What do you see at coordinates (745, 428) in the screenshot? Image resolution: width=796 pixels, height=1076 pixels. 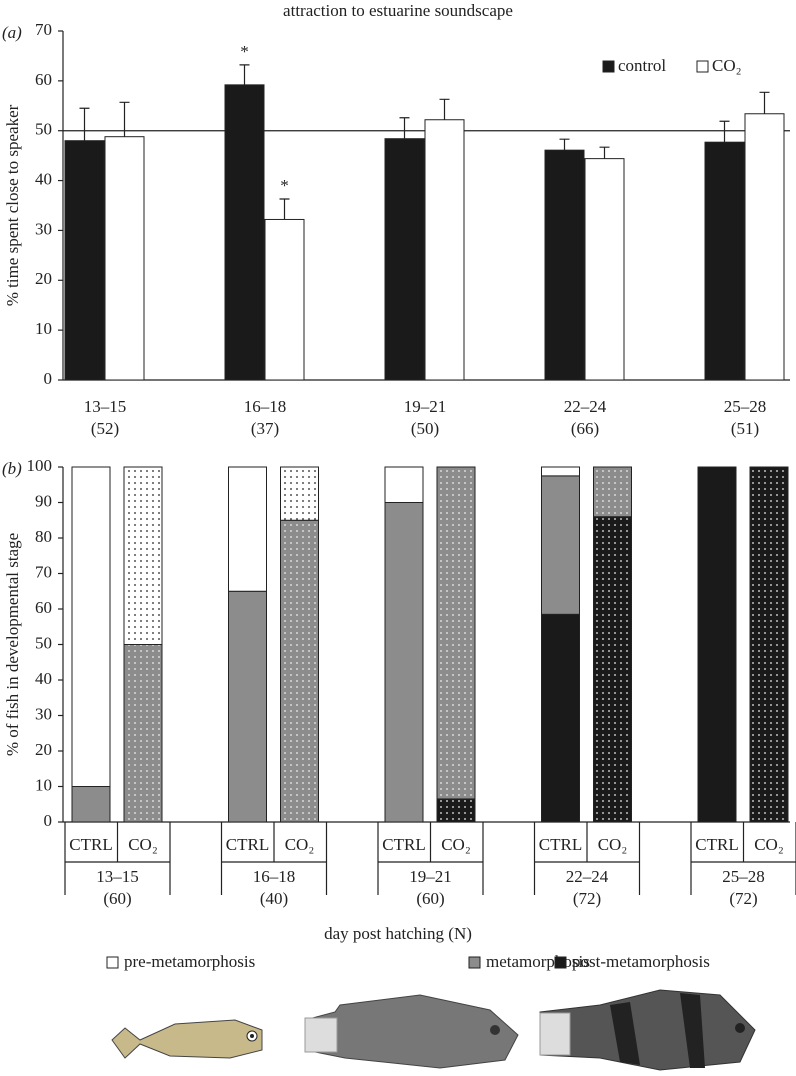 I see `sample-size: (51)` at bounding box center [745, 428].